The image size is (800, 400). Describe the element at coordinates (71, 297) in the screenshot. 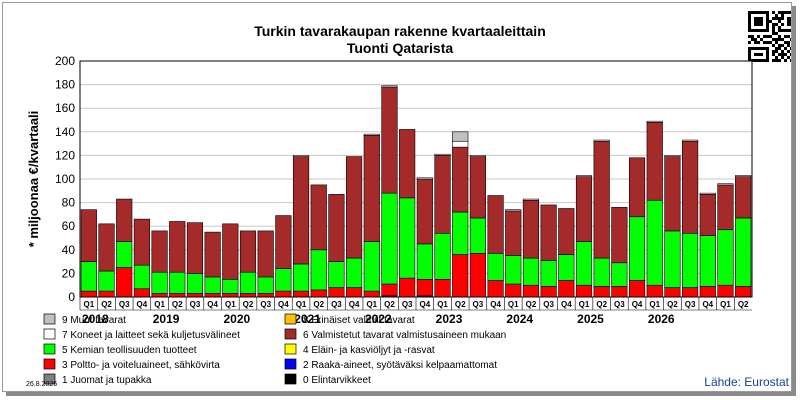

I see `y-tick-label: 0` at that location.